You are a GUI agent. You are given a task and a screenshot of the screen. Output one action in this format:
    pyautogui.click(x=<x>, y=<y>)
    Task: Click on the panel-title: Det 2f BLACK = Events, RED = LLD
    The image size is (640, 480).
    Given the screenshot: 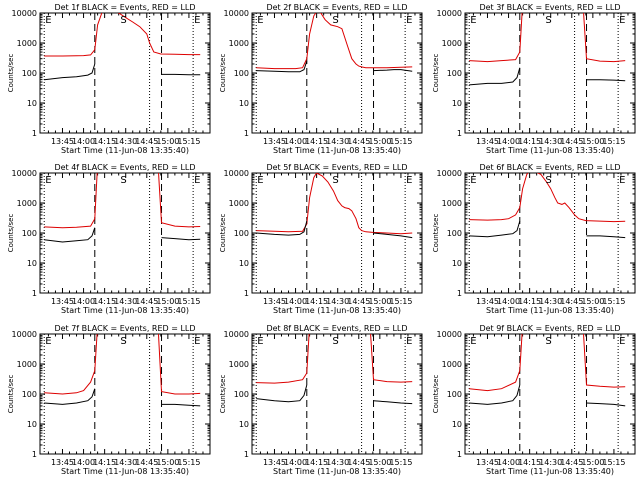 What is the action you would take?
    pyautogui.click(x=336, y=7)
    